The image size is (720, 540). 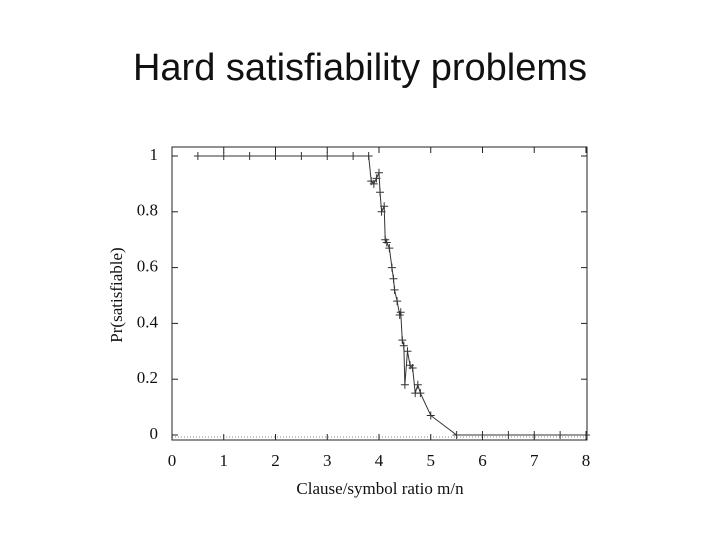 I want to click on x-tick-label: 7, so click(x=534, y=460).